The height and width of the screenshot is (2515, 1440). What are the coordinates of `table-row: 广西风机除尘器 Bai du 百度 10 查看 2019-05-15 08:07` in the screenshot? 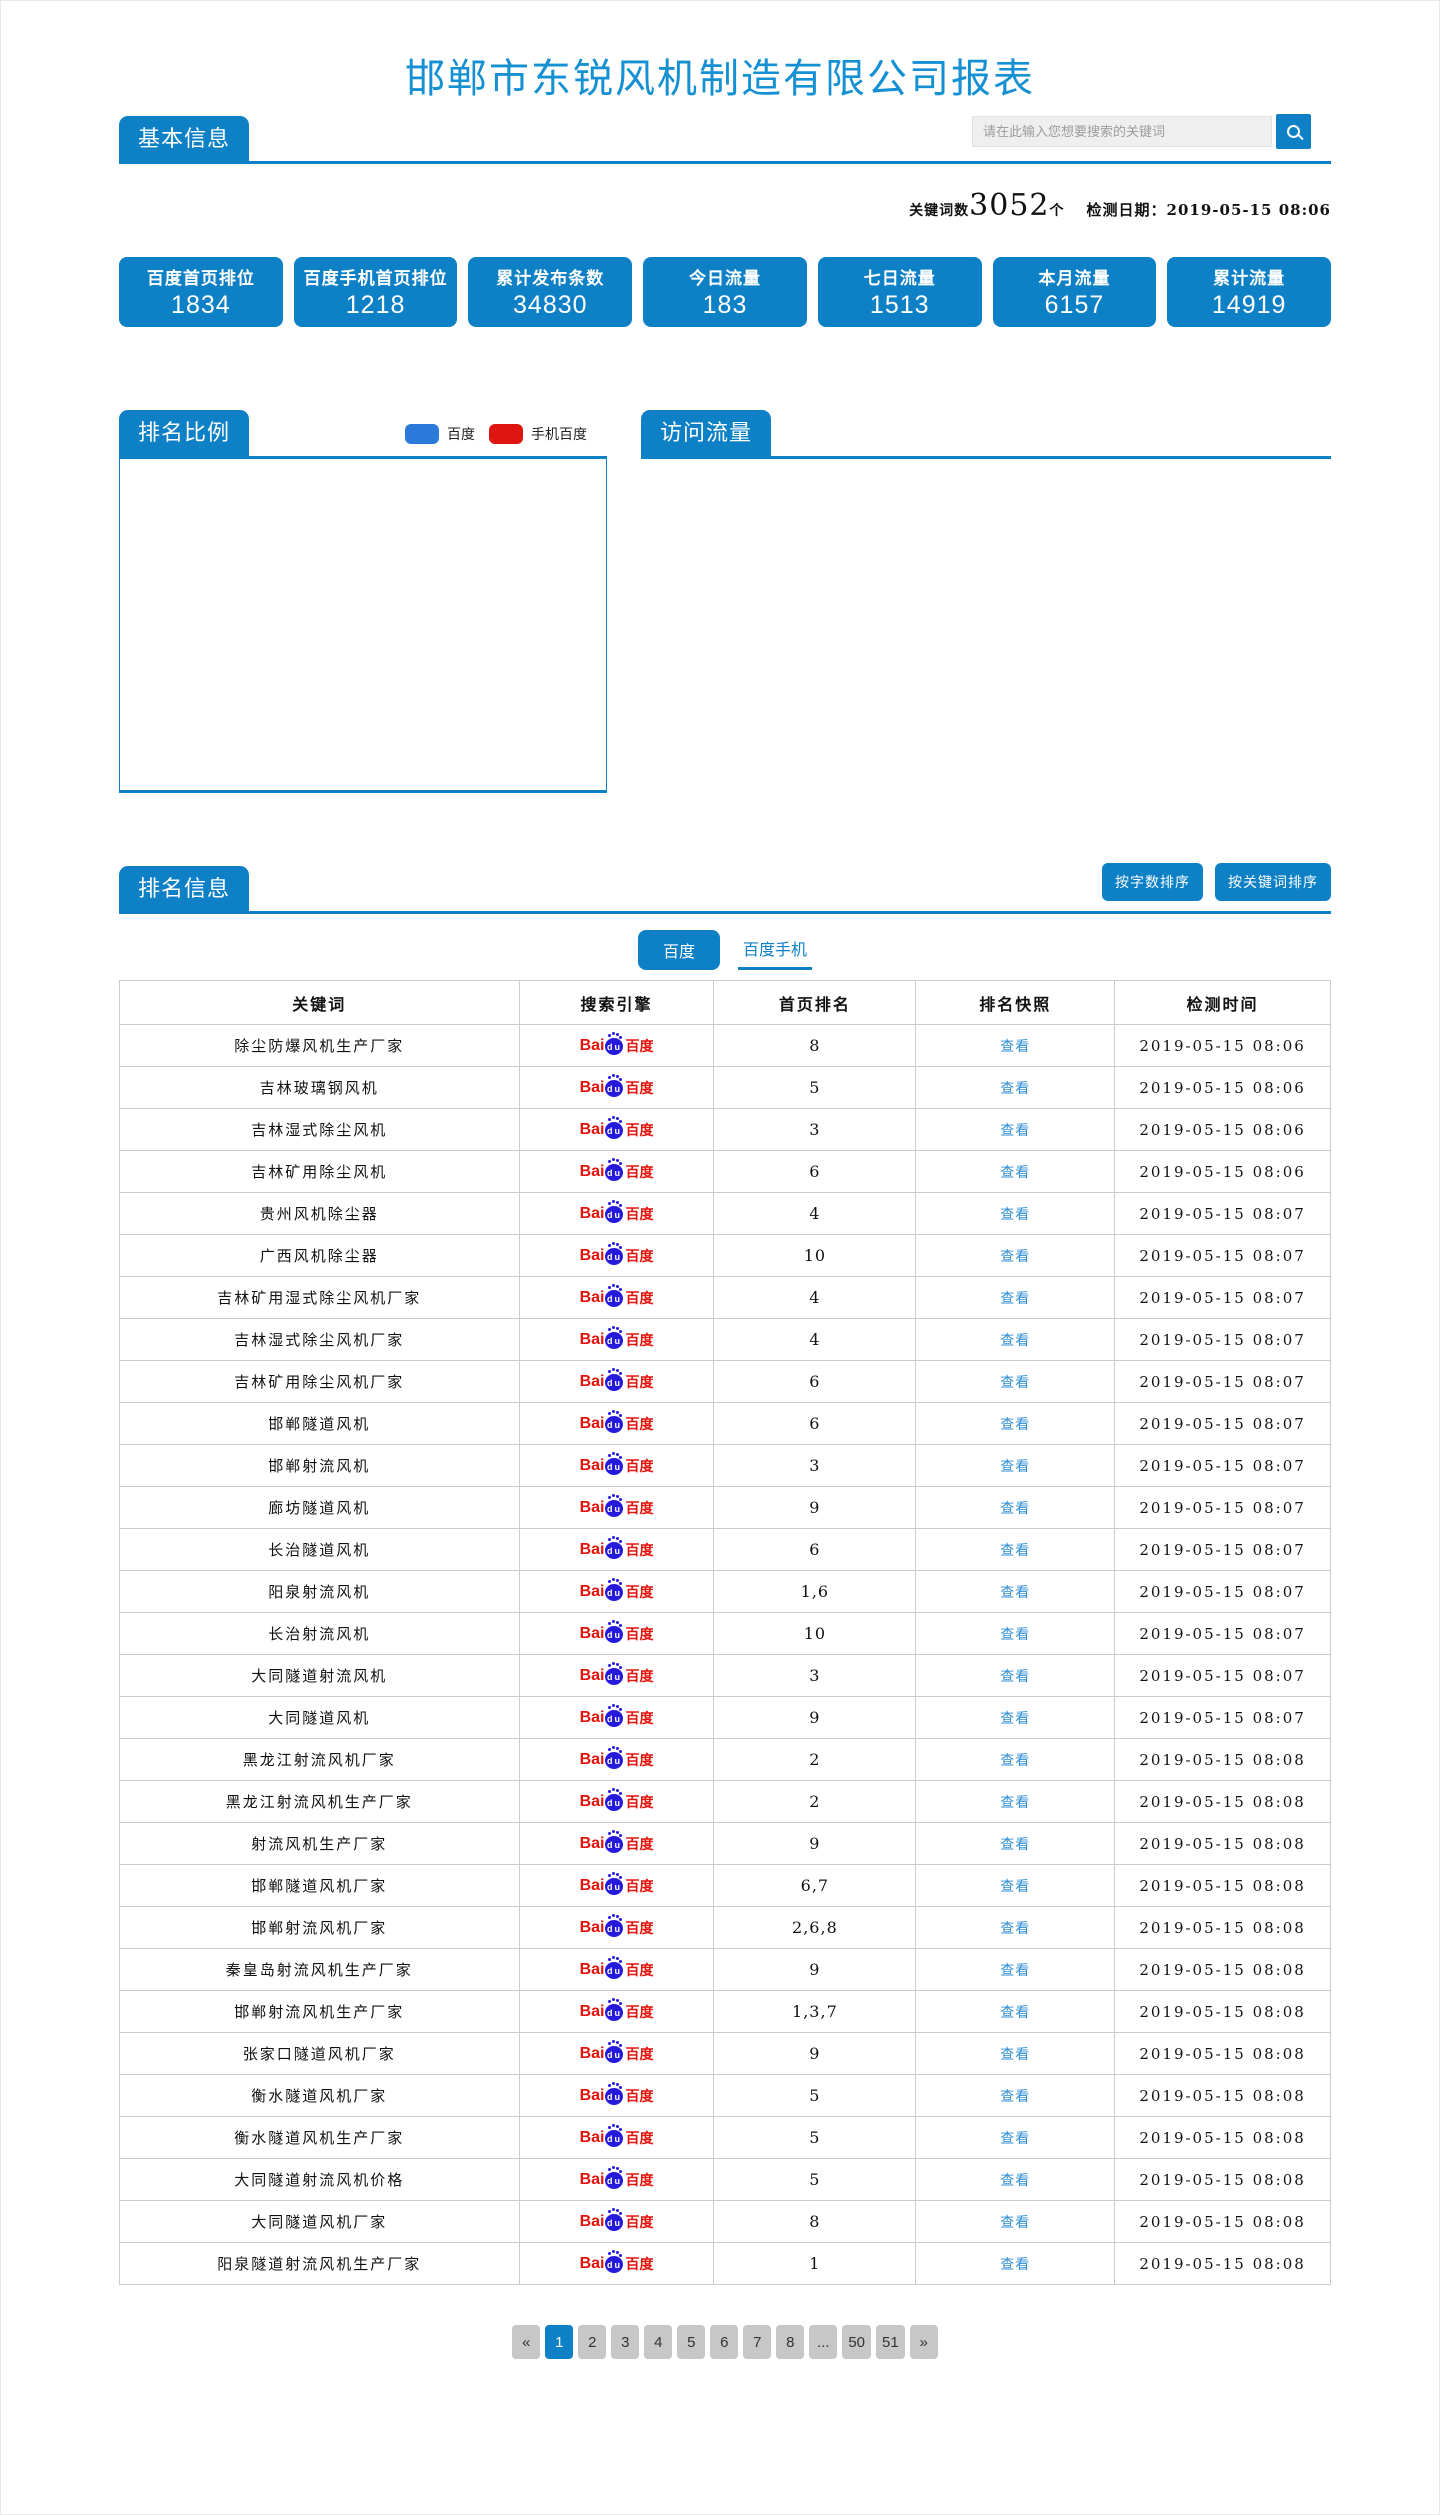 It's located at (725, 1256).